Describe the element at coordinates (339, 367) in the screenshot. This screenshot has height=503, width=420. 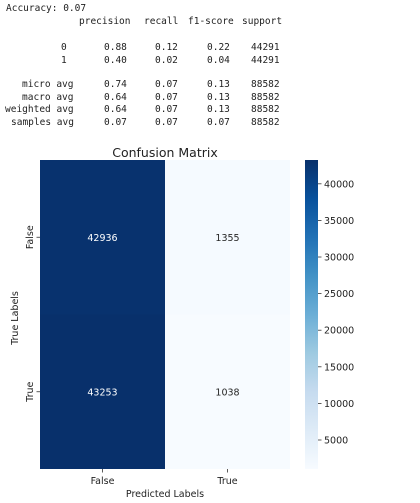
I see `colorbar-tick-label: 15000` at that location.